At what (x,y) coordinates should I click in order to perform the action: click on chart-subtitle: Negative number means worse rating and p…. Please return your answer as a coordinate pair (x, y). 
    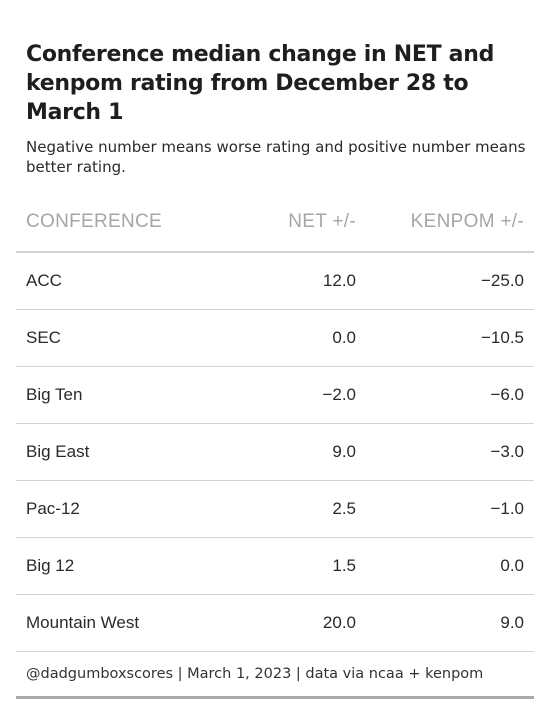
    Looking at the image, I should click on (276, 157).